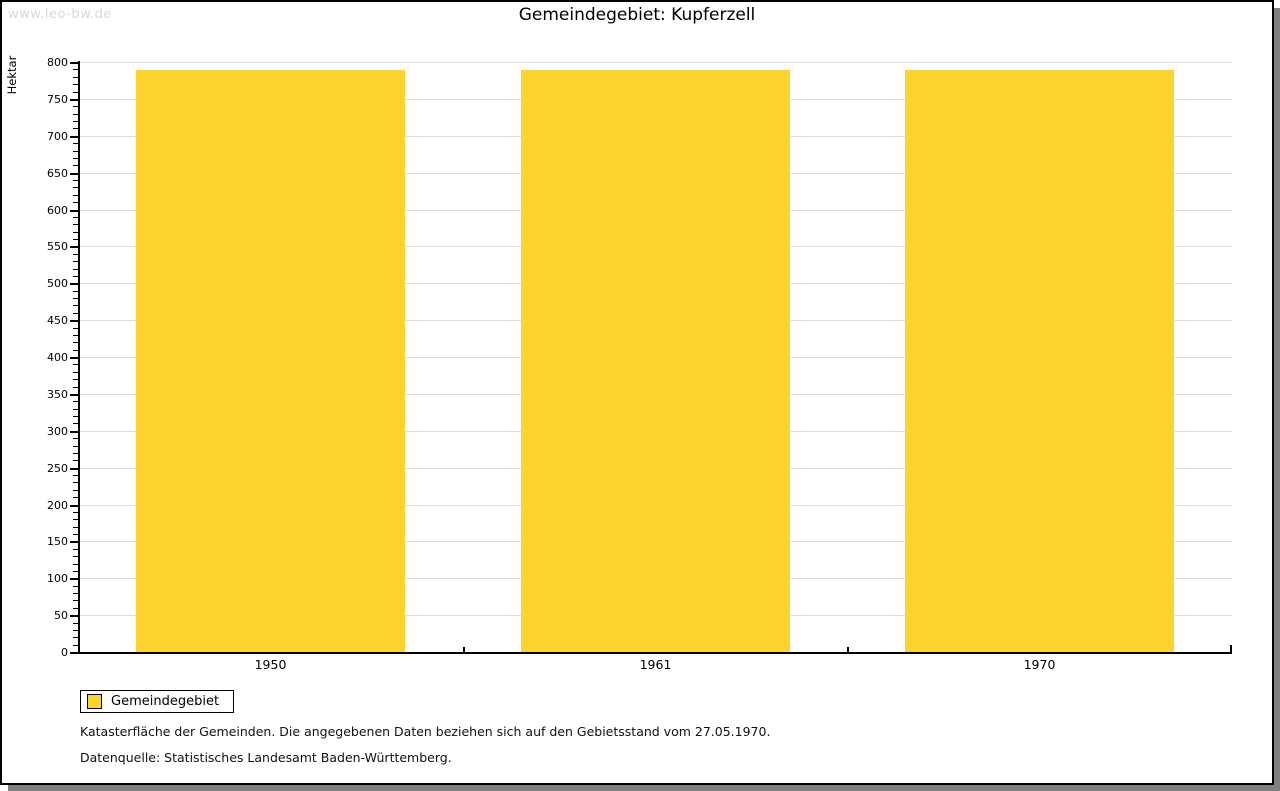 The image size is (1280, 791). I want to click on y-tick-label: 450, so click(57, 320).